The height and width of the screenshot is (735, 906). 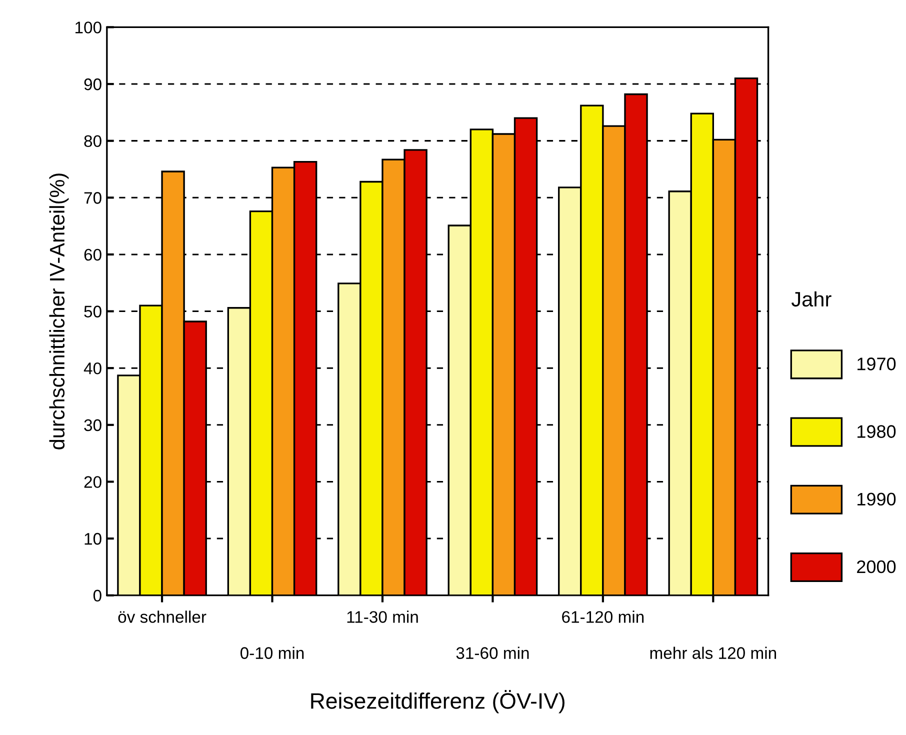 I want to click on legend-label: 1980, so click(x=877, y=431).